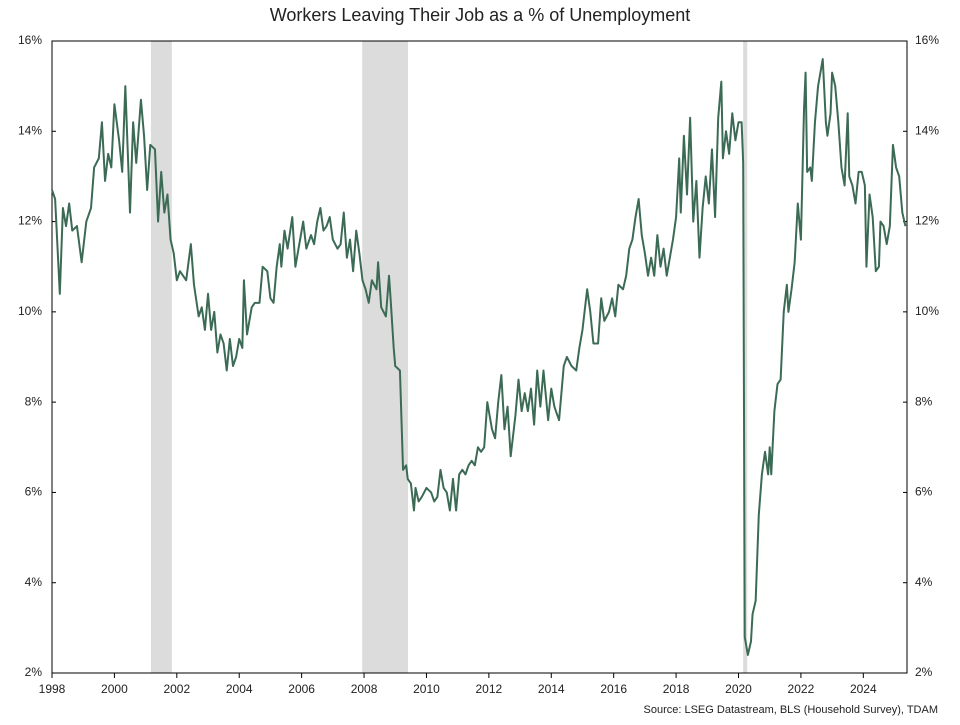 The image size is (960, 725). I want to click on y-tick-label: 8%, so click(34, 401).